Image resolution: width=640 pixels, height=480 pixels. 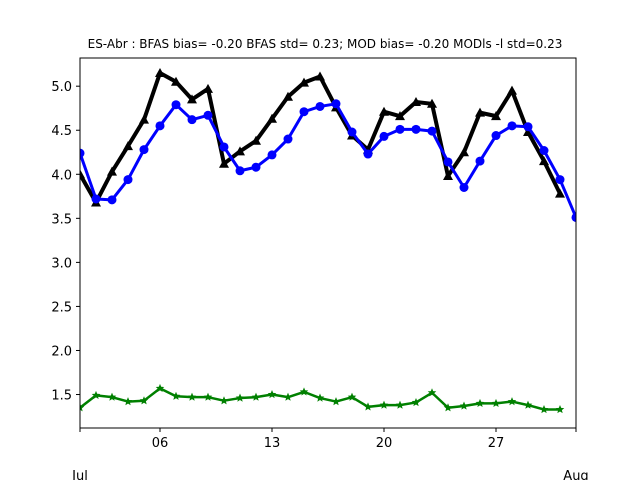 What do you see at coordinates (575, 474) in the screenshot?
I see `x-month-label-2: Aug` at bounding box center [575, 474].